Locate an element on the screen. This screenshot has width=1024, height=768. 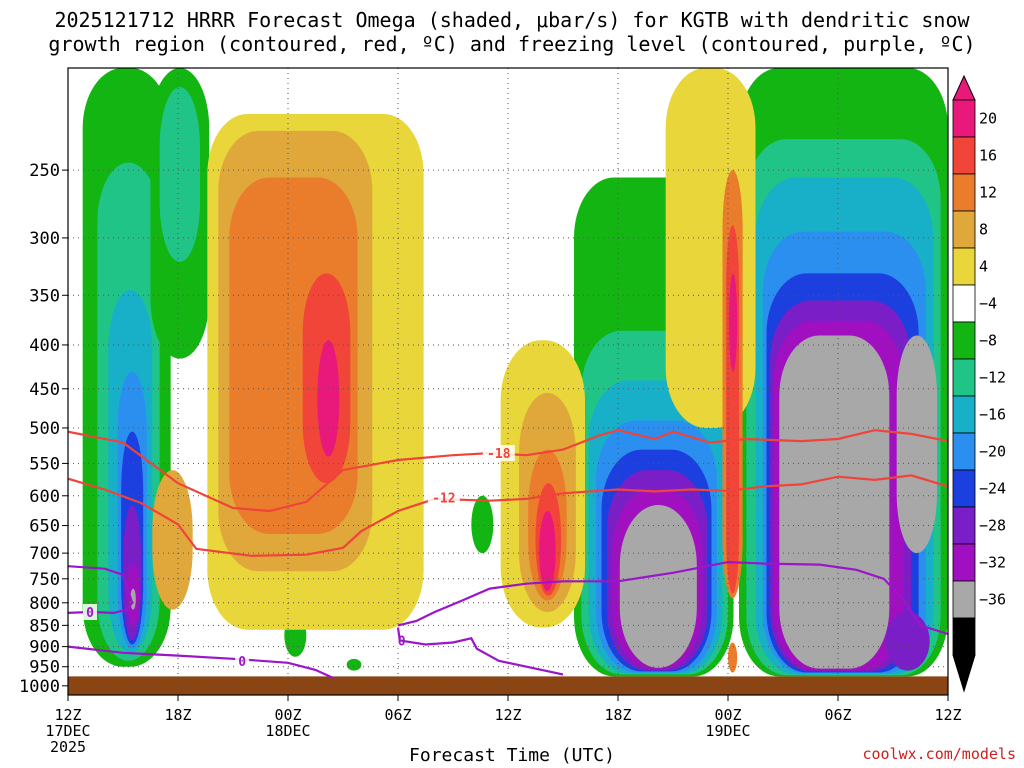
x-axis-label: Forecast Time (UTC) is located at coordinates (512, 755).